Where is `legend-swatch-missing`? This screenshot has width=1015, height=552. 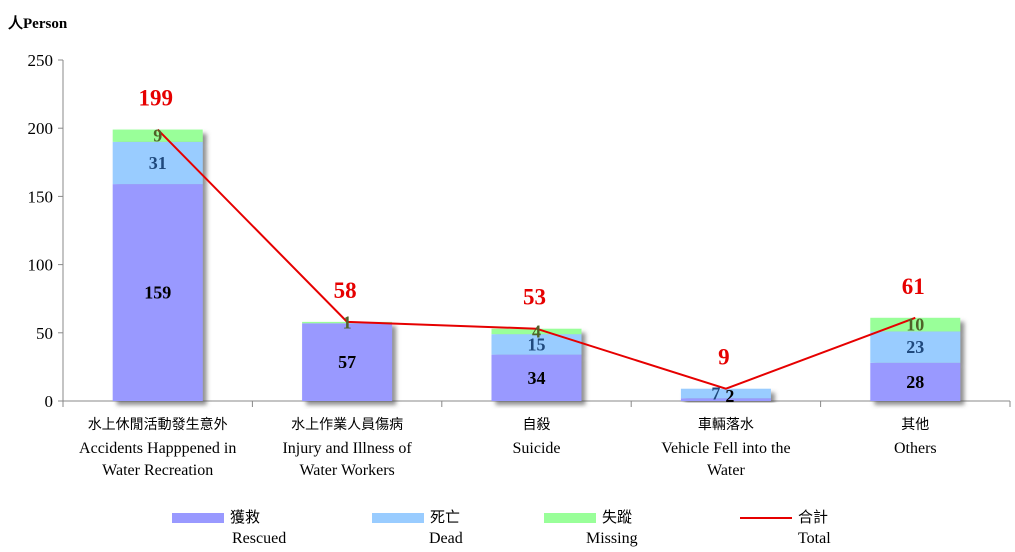
legend-swatch-missing is located at coordinates (570, 518).